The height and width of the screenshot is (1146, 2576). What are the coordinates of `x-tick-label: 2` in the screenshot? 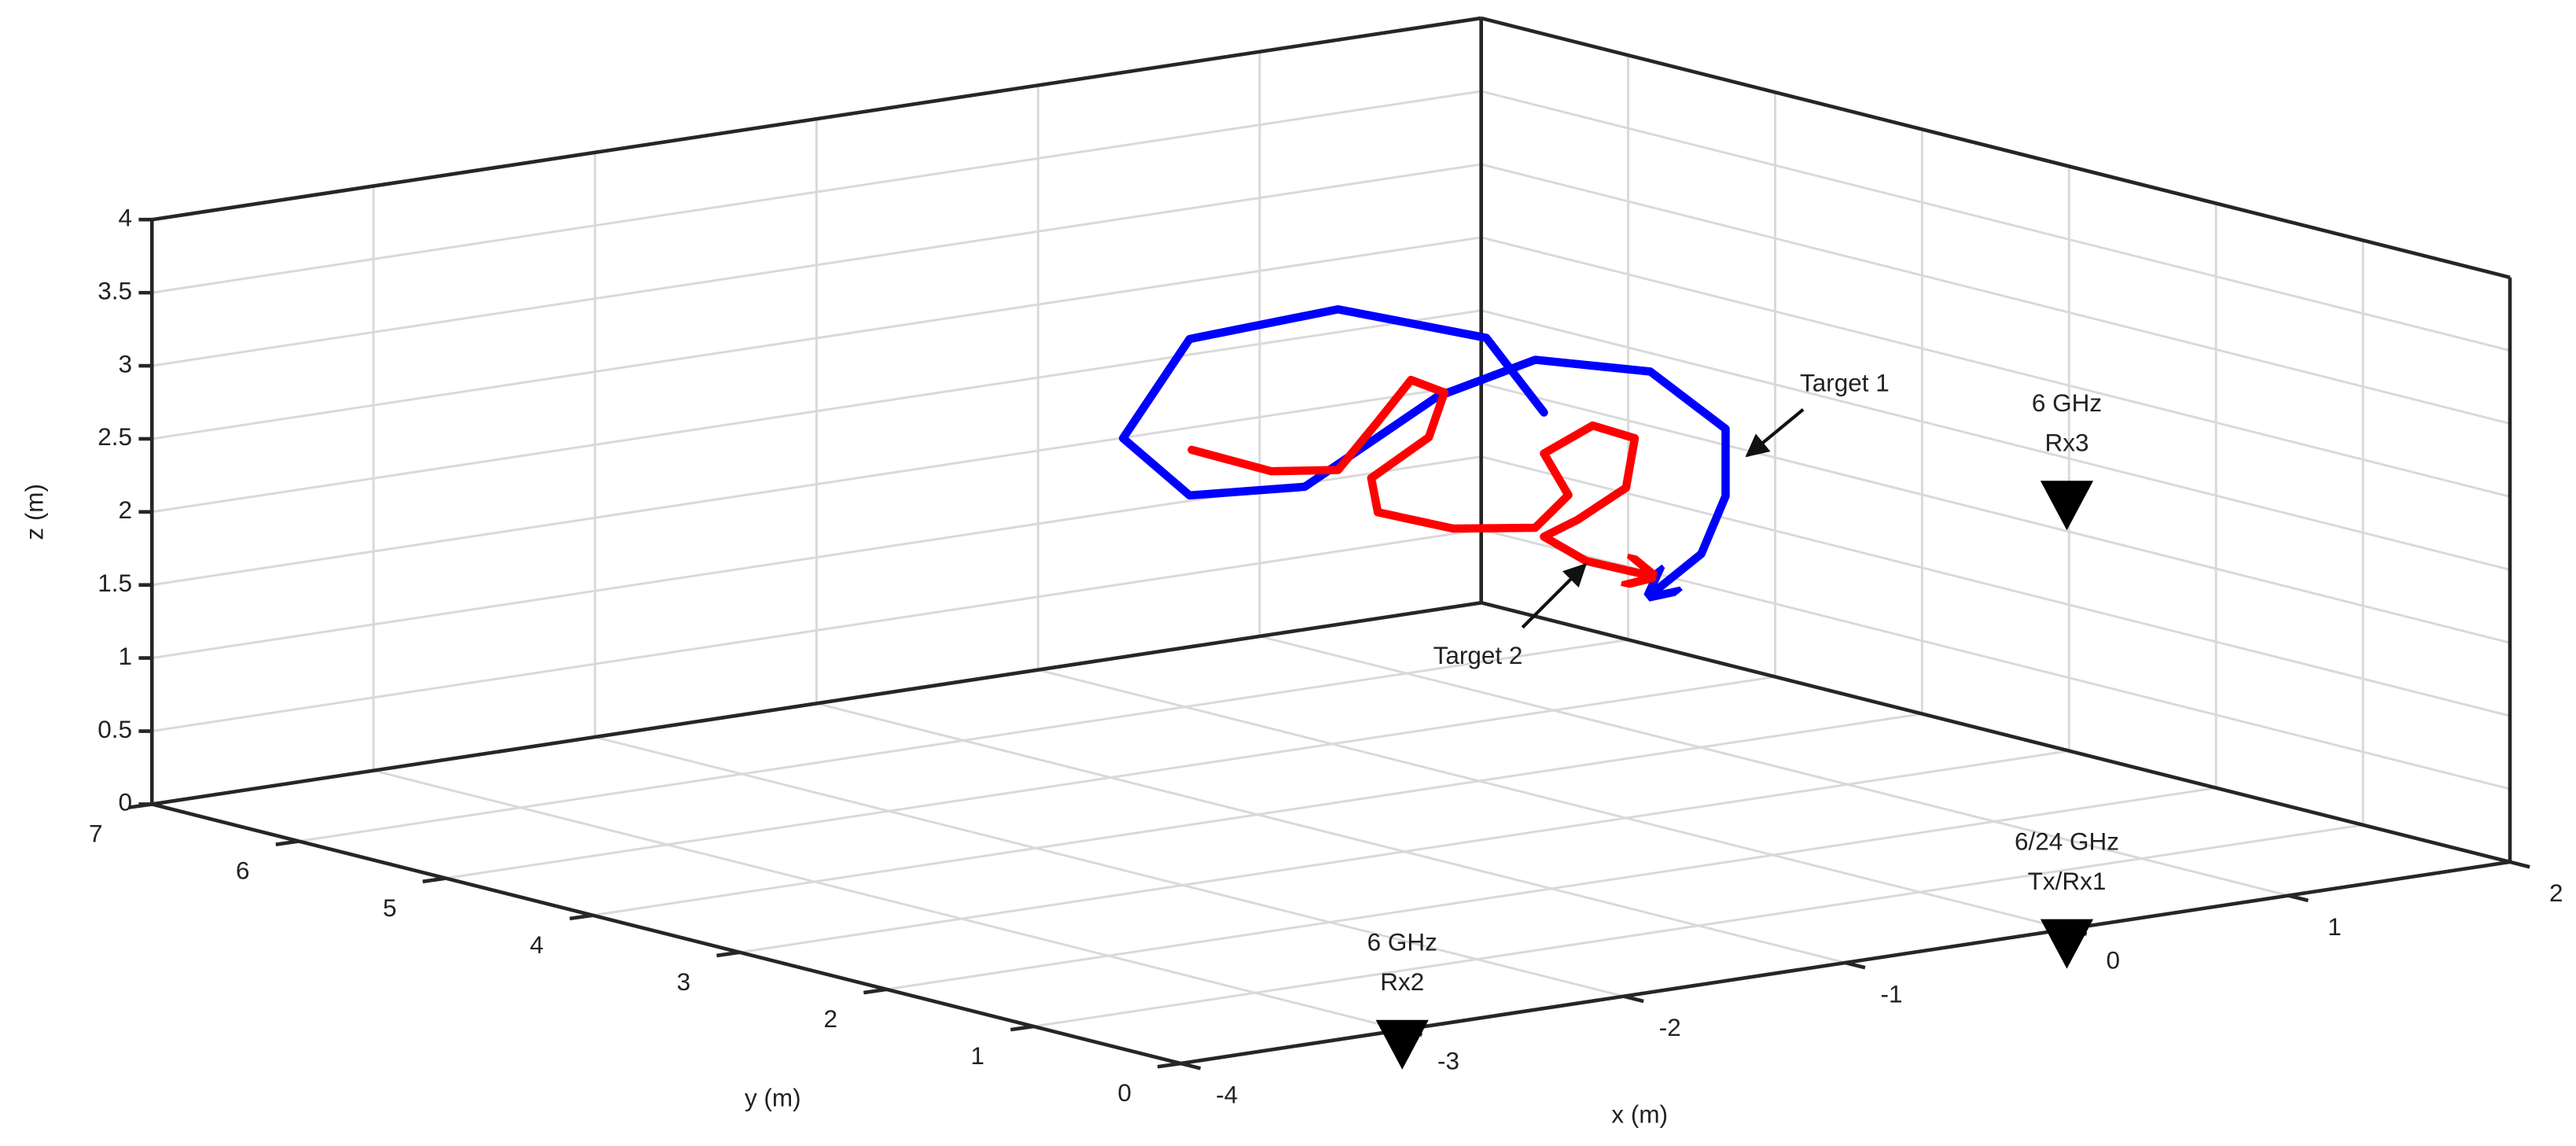 It's located at (2556, 893).